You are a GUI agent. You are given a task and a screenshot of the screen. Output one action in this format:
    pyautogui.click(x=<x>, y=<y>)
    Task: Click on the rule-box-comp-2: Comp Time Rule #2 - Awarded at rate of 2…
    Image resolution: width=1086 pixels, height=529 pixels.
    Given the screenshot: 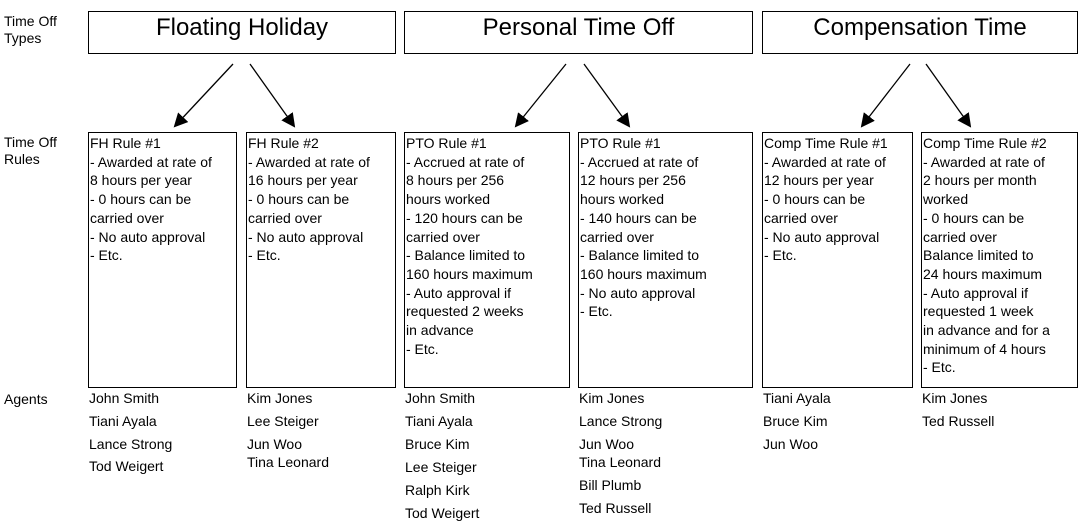 What is the action you would take?
    pyautogui.click(x=999, y=260)
    